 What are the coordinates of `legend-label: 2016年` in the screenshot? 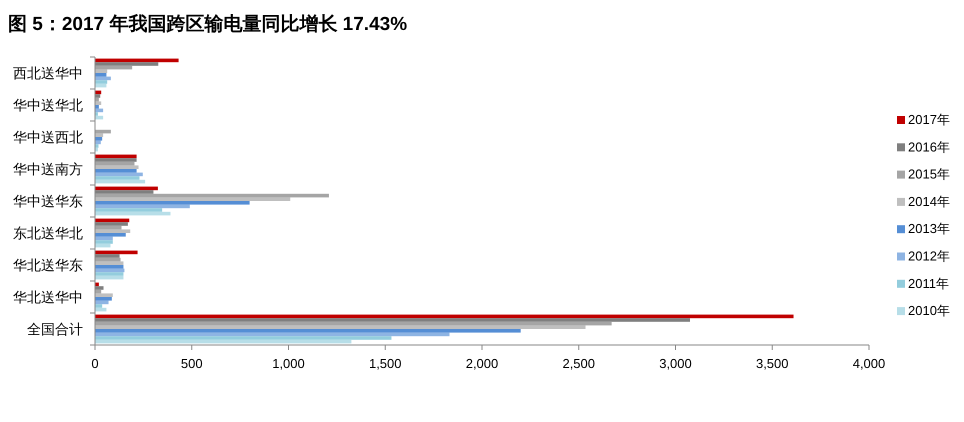 It's located at (929, 146).